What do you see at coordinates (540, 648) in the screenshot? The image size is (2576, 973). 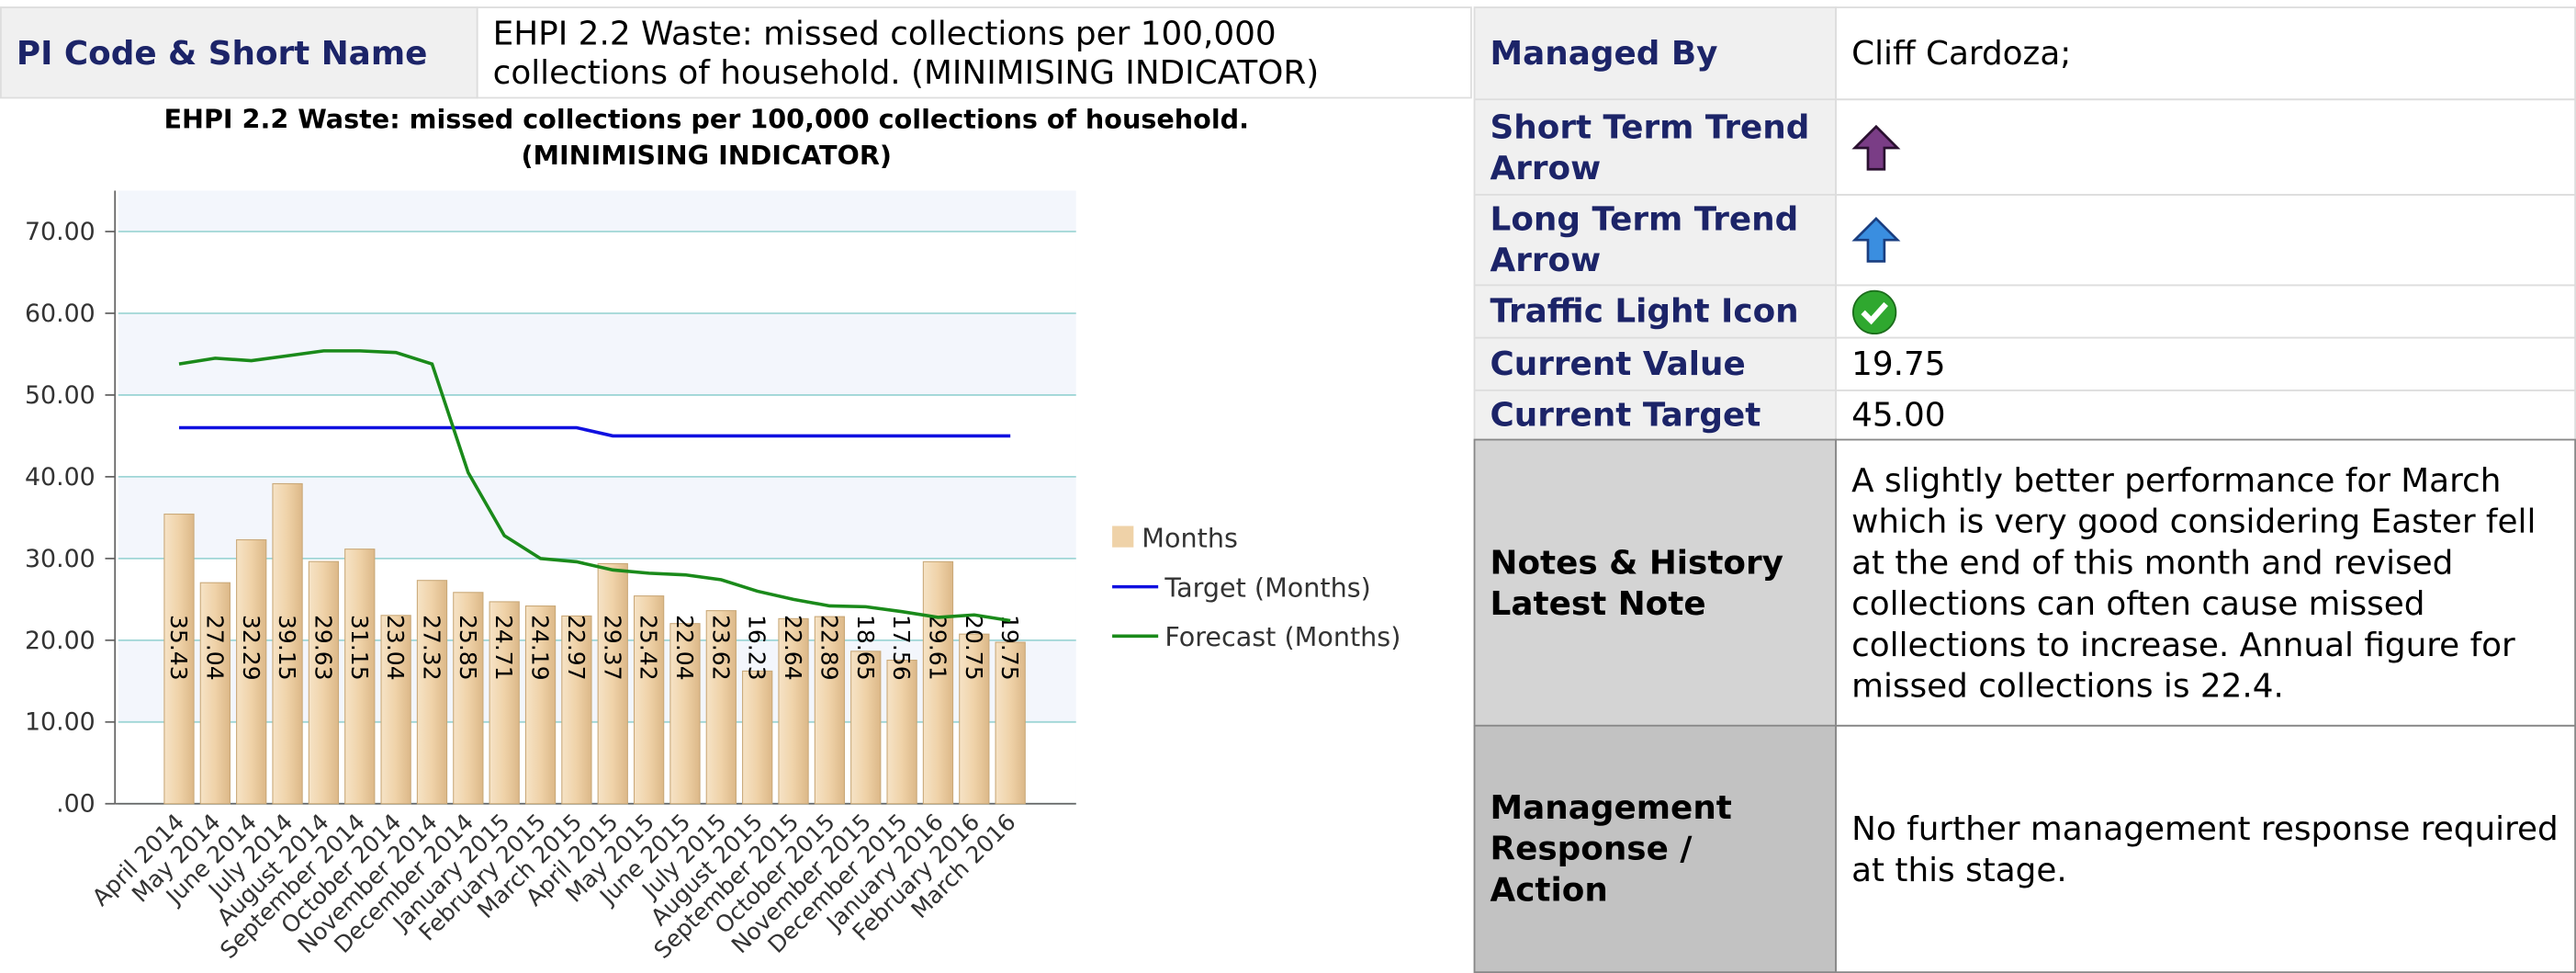 I see `bar-value-label: 24.19` at bounding box center [540, 648].